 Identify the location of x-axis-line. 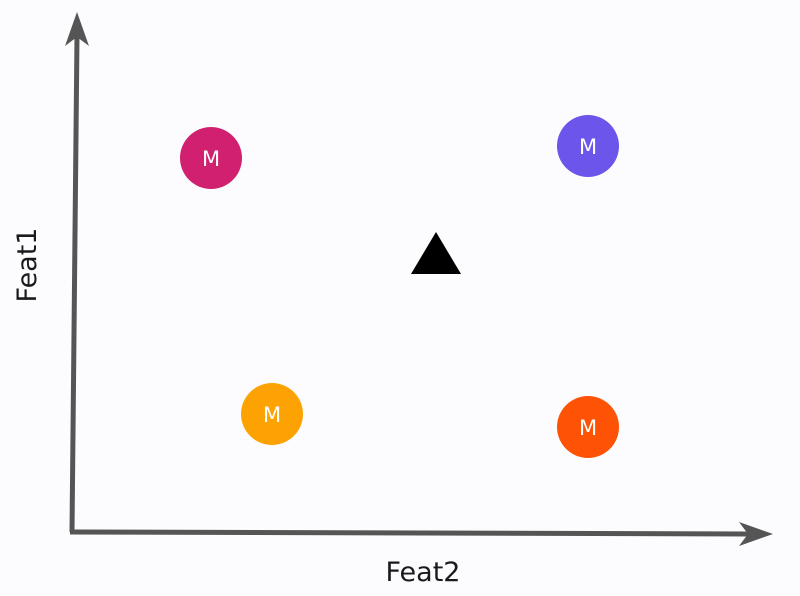
(409, 533).